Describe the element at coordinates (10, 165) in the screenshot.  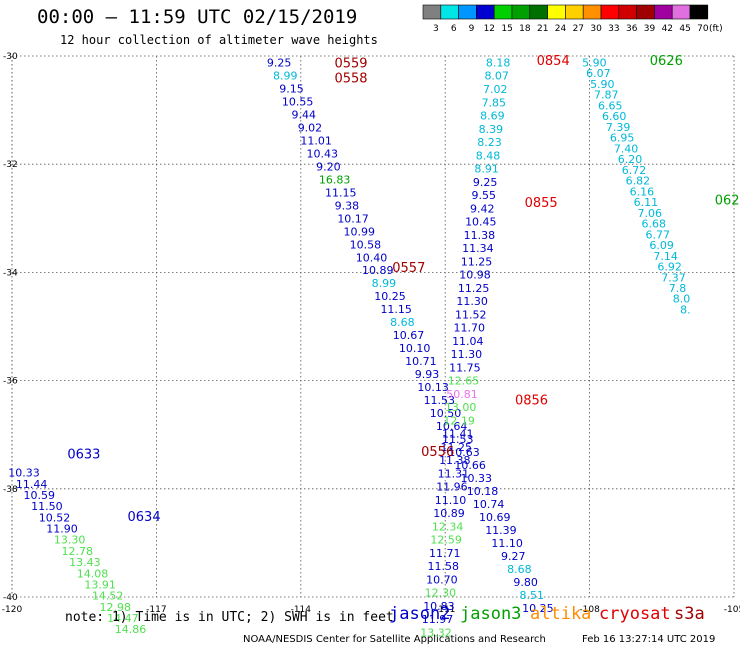
I see `latitude-label: -32` at that location.